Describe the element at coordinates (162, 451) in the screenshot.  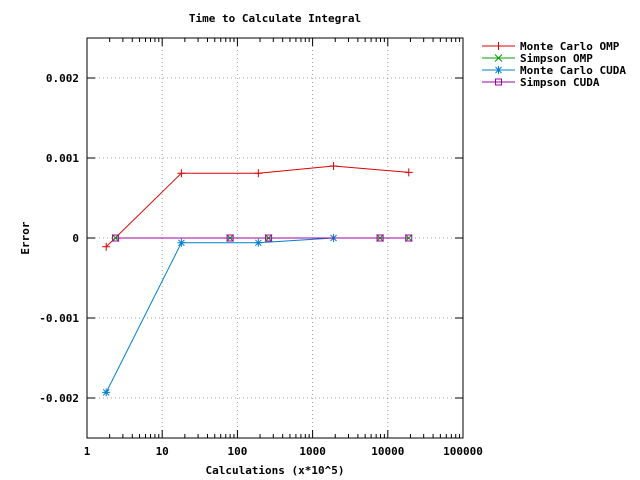
I see `x-tick-label: 10` at that location.